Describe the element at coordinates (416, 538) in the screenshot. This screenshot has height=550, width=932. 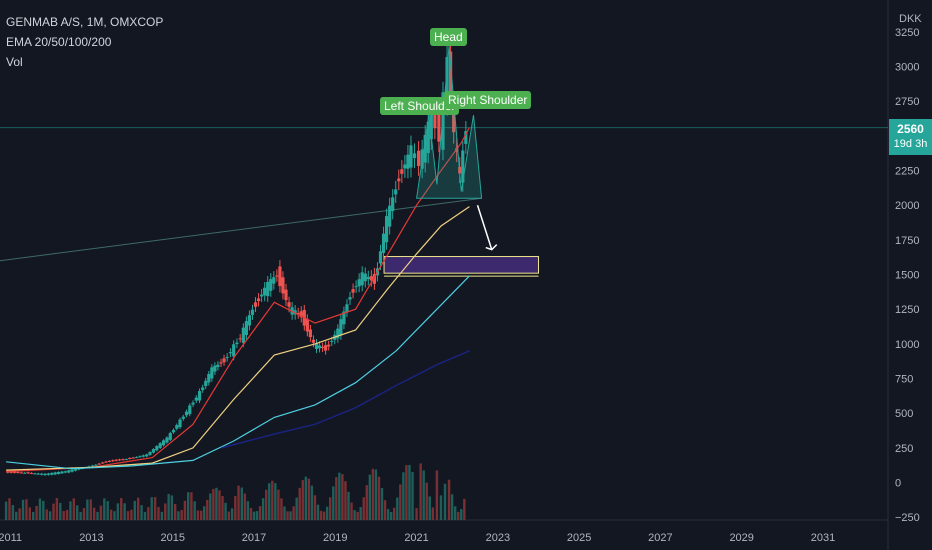
I see `x-tick-label: 2021` at that location.